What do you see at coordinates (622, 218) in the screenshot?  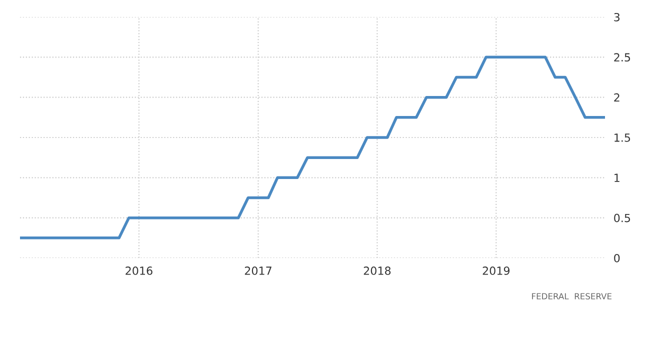 I see `y-tick-label: 0.5` at bounding box center [622, 218].